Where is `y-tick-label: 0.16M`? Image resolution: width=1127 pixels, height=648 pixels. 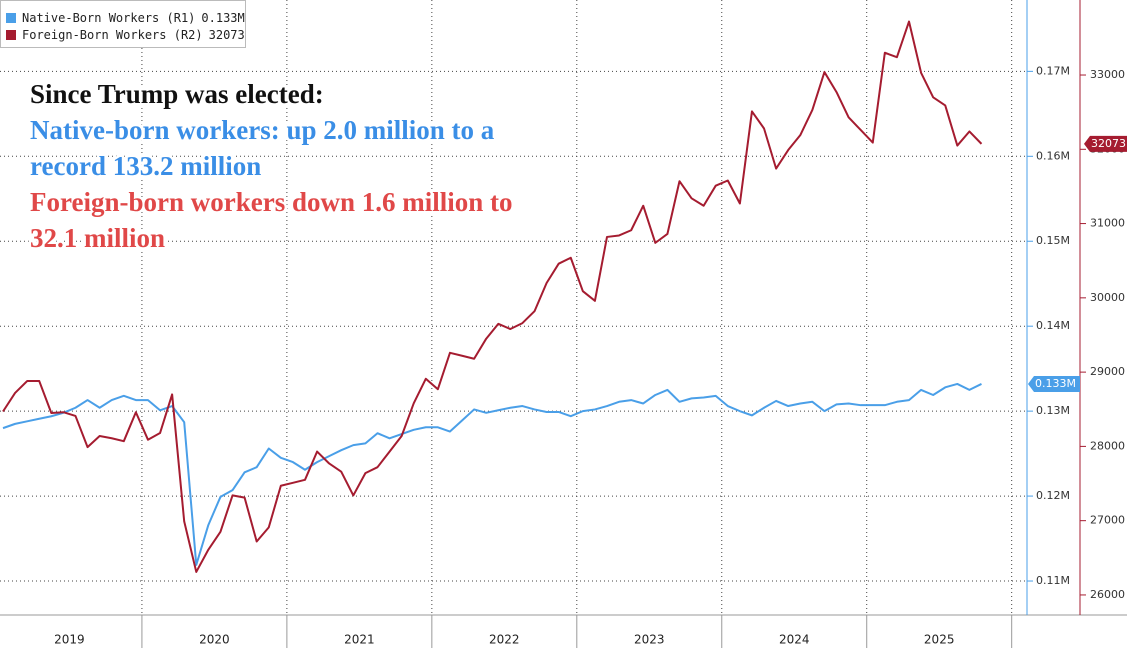
y-tick-label: 0.16M is located at coordinates (1053, 155).